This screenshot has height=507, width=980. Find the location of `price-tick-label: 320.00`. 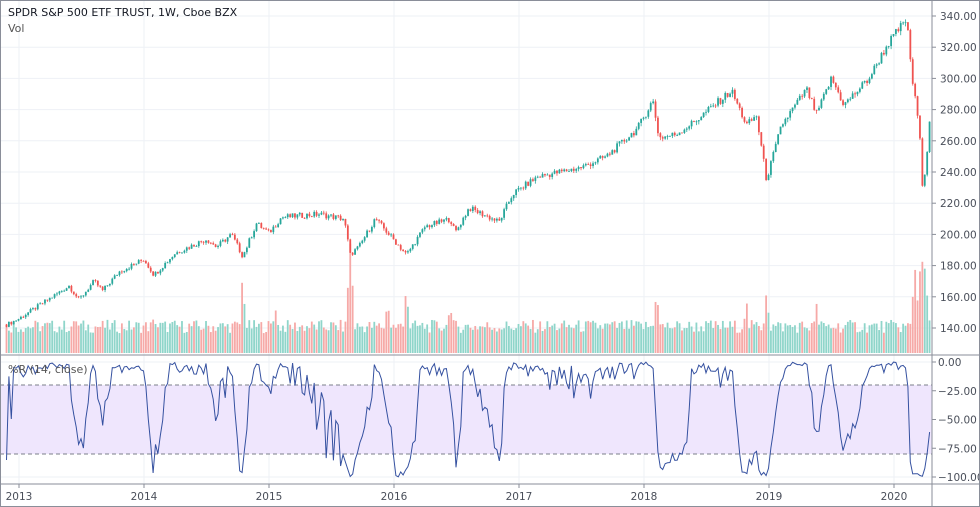

price-tick-label: 320.00 is located at coordinates (958, 48).